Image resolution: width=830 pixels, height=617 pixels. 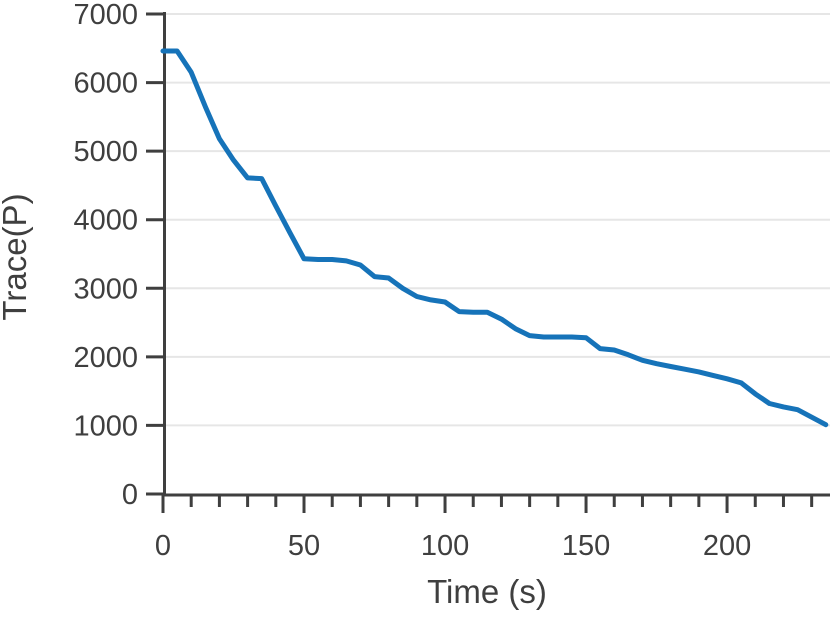 I want to click on x-axis-ticks, so click(x=487, y=504).